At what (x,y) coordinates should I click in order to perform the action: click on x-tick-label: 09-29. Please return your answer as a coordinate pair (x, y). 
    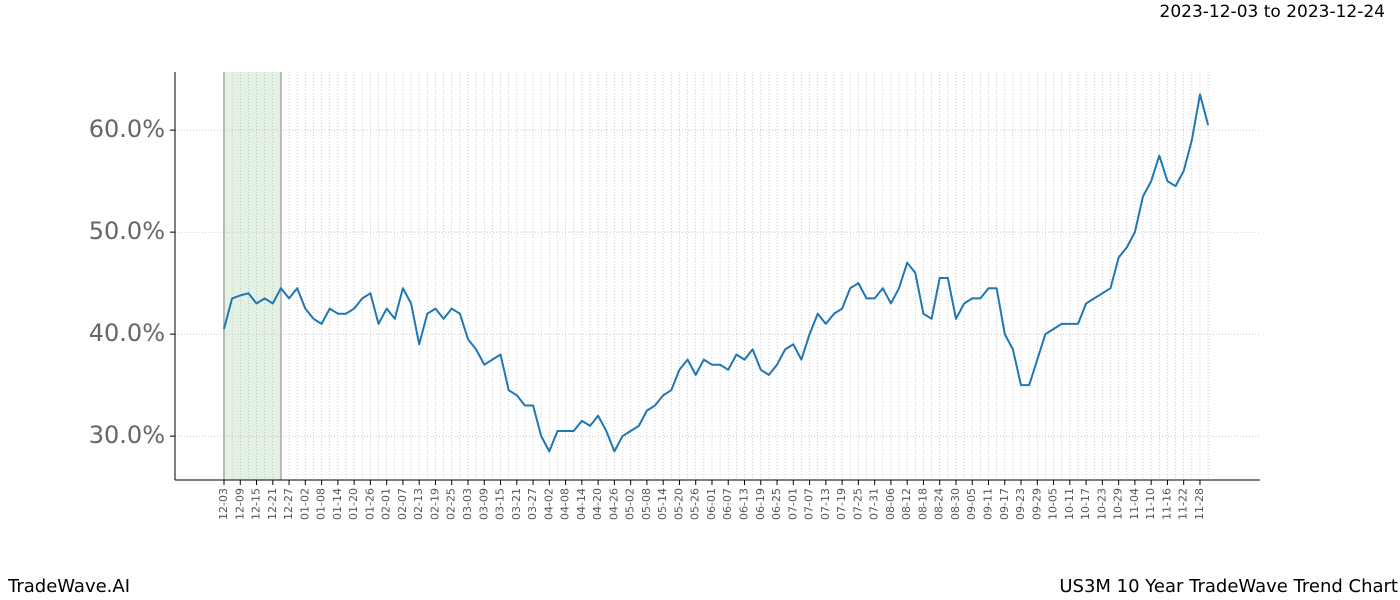
    Looking at the image, I should click on (1036, 504).